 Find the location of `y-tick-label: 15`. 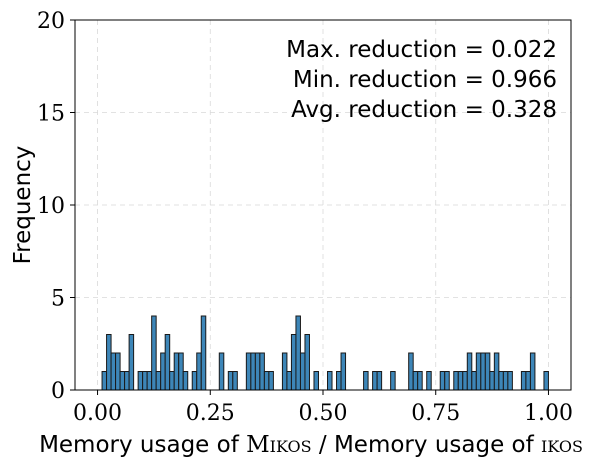

y-tick-label: 15 is located at coordinates (51, 114).